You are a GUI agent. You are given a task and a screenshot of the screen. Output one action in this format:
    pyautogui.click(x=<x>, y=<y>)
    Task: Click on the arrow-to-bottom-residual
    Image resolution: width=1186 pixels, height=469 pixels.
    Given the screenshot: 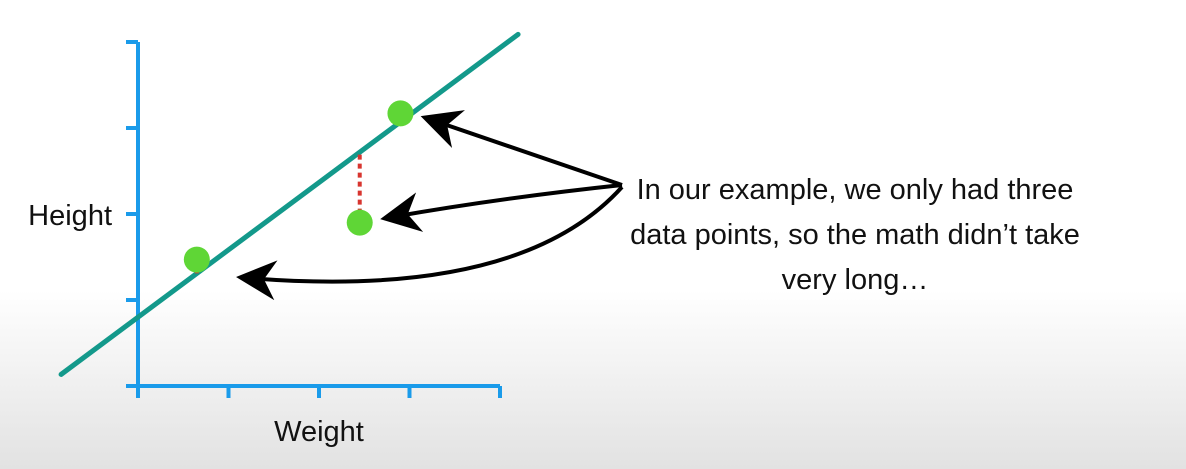 What is the action you would take?
    pyautogui.click(x=430, y=243)
    